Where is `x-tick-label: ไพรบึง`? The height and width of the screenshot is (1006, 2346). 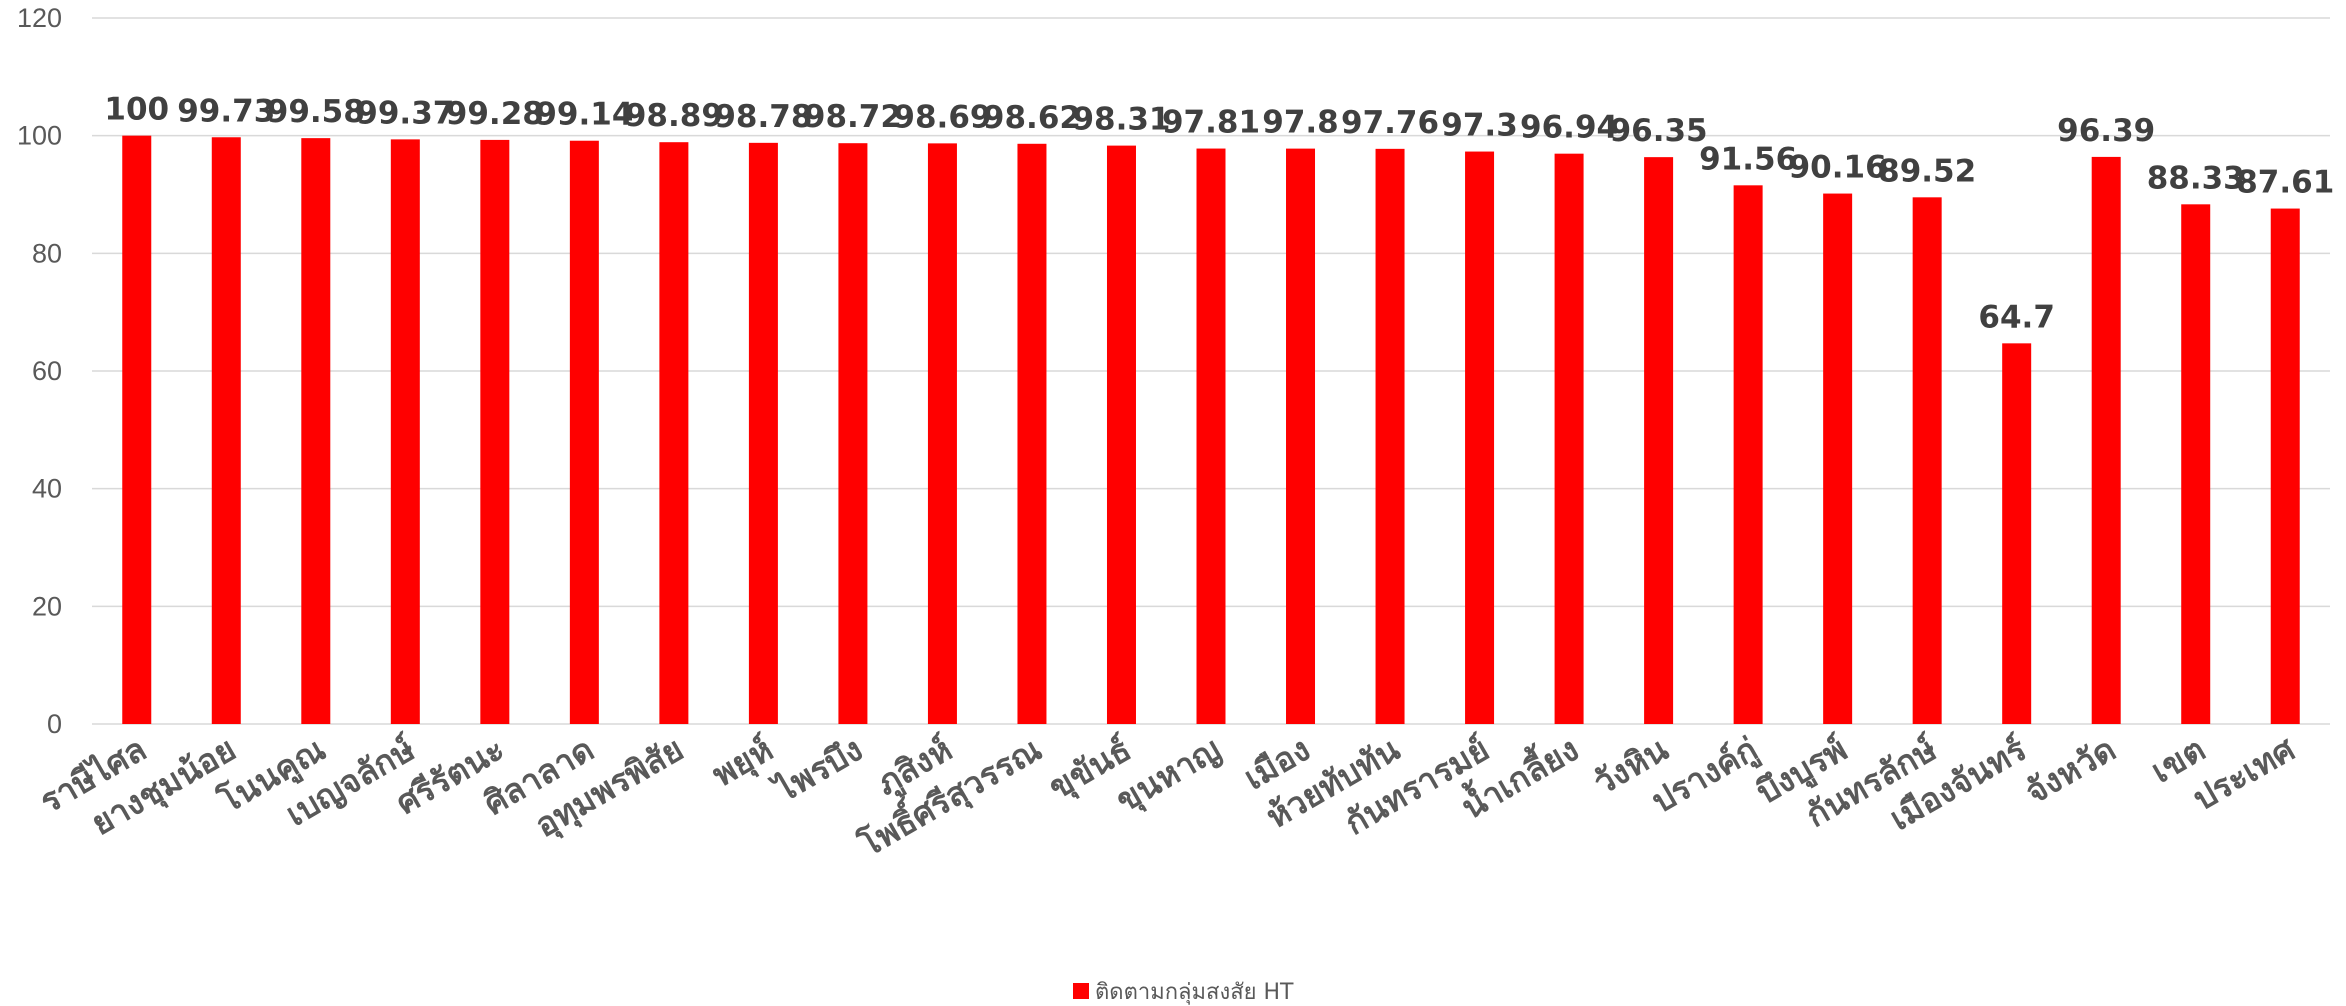 x-tick-label: ไพรบึง is located at coordinates (817, 770).